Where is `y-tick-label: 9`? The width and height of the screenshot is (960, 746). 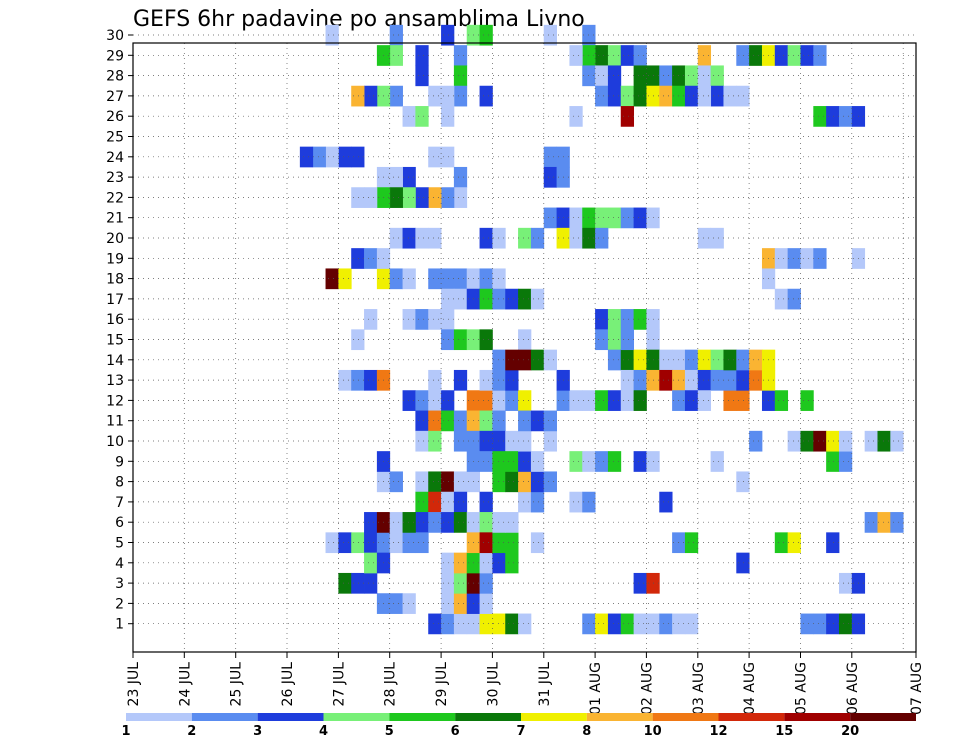
y-tick-label: 9 is located at coordinates (119, 462).